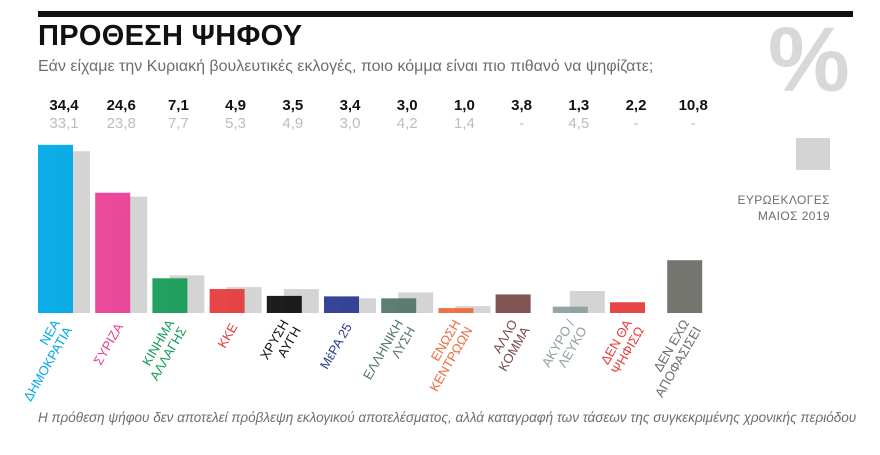 The width and height of the screenshot is (880, 455). Describe the element at coordinates (178, 105) in the screenshot. I see `value-label-current: 7,1` at that location.